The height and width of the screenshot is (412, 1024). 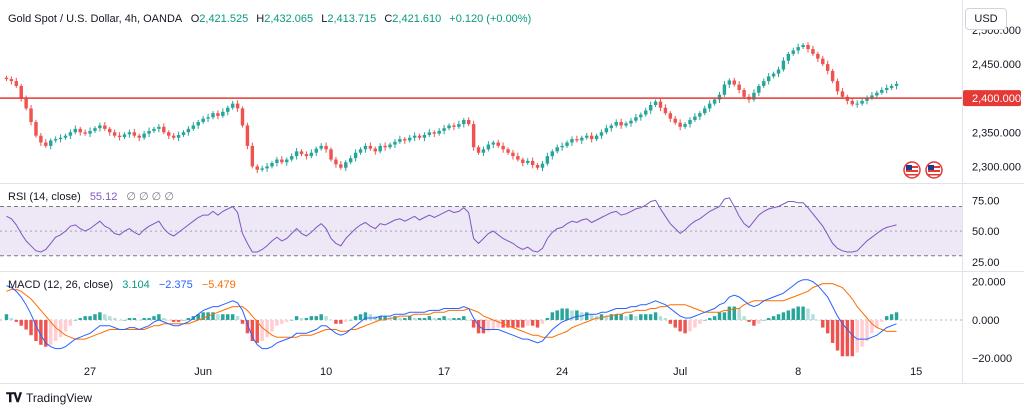 What do you see at coordinates (451, 314) in the screenshot?
I see `macd-line` at bounding box center [451, 314].